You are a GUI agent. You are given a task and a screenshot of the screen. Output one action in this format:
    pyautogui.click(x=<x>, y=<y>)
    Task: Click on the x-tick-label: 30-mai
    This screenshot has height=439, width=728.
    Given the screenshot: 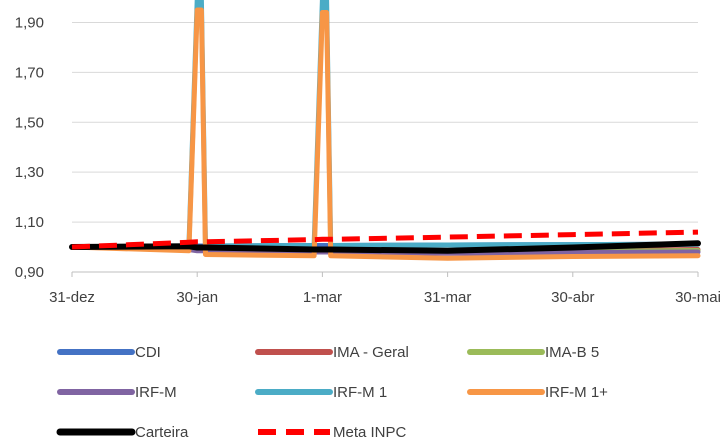 What is the action you would take?
    pyautogui.click(x=698, y=297)
    